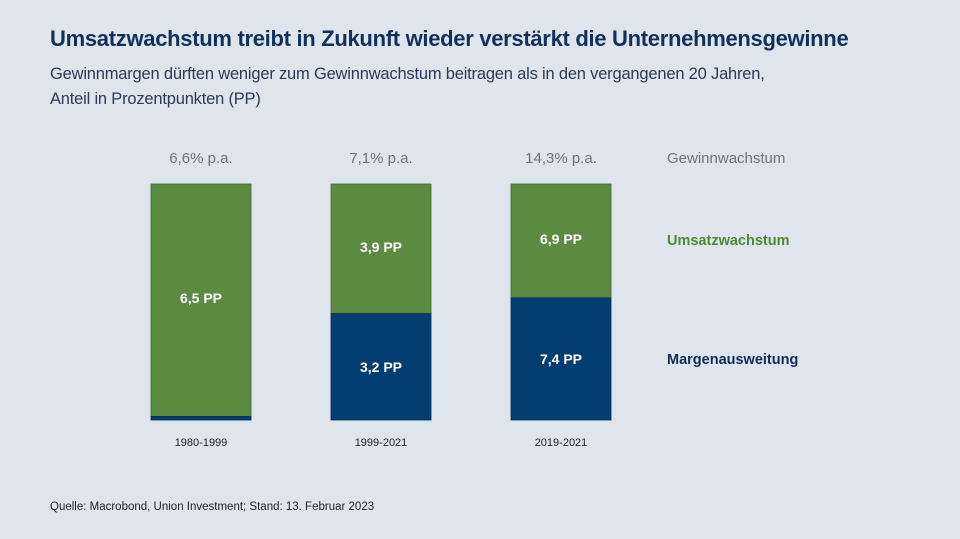 The image size is (960, 539). Describe the element at coordinates (200, 158) in the screenshot. I see `total-label: 6,6% p.a.` at that location.